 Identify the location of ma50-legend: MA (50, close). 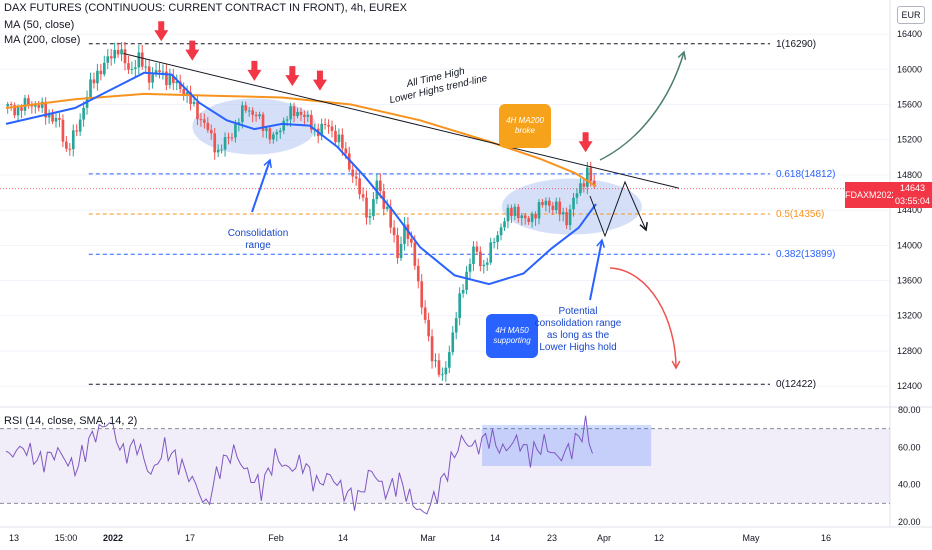
(39, 25).